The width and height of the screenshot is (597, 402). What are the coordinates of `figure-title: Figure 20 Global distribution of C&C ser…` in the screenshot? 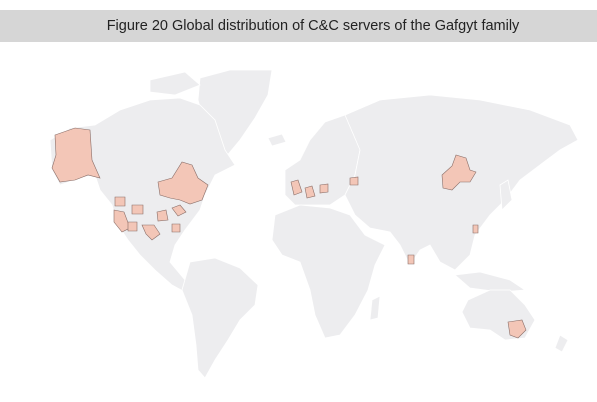 It's located at (313, 26).